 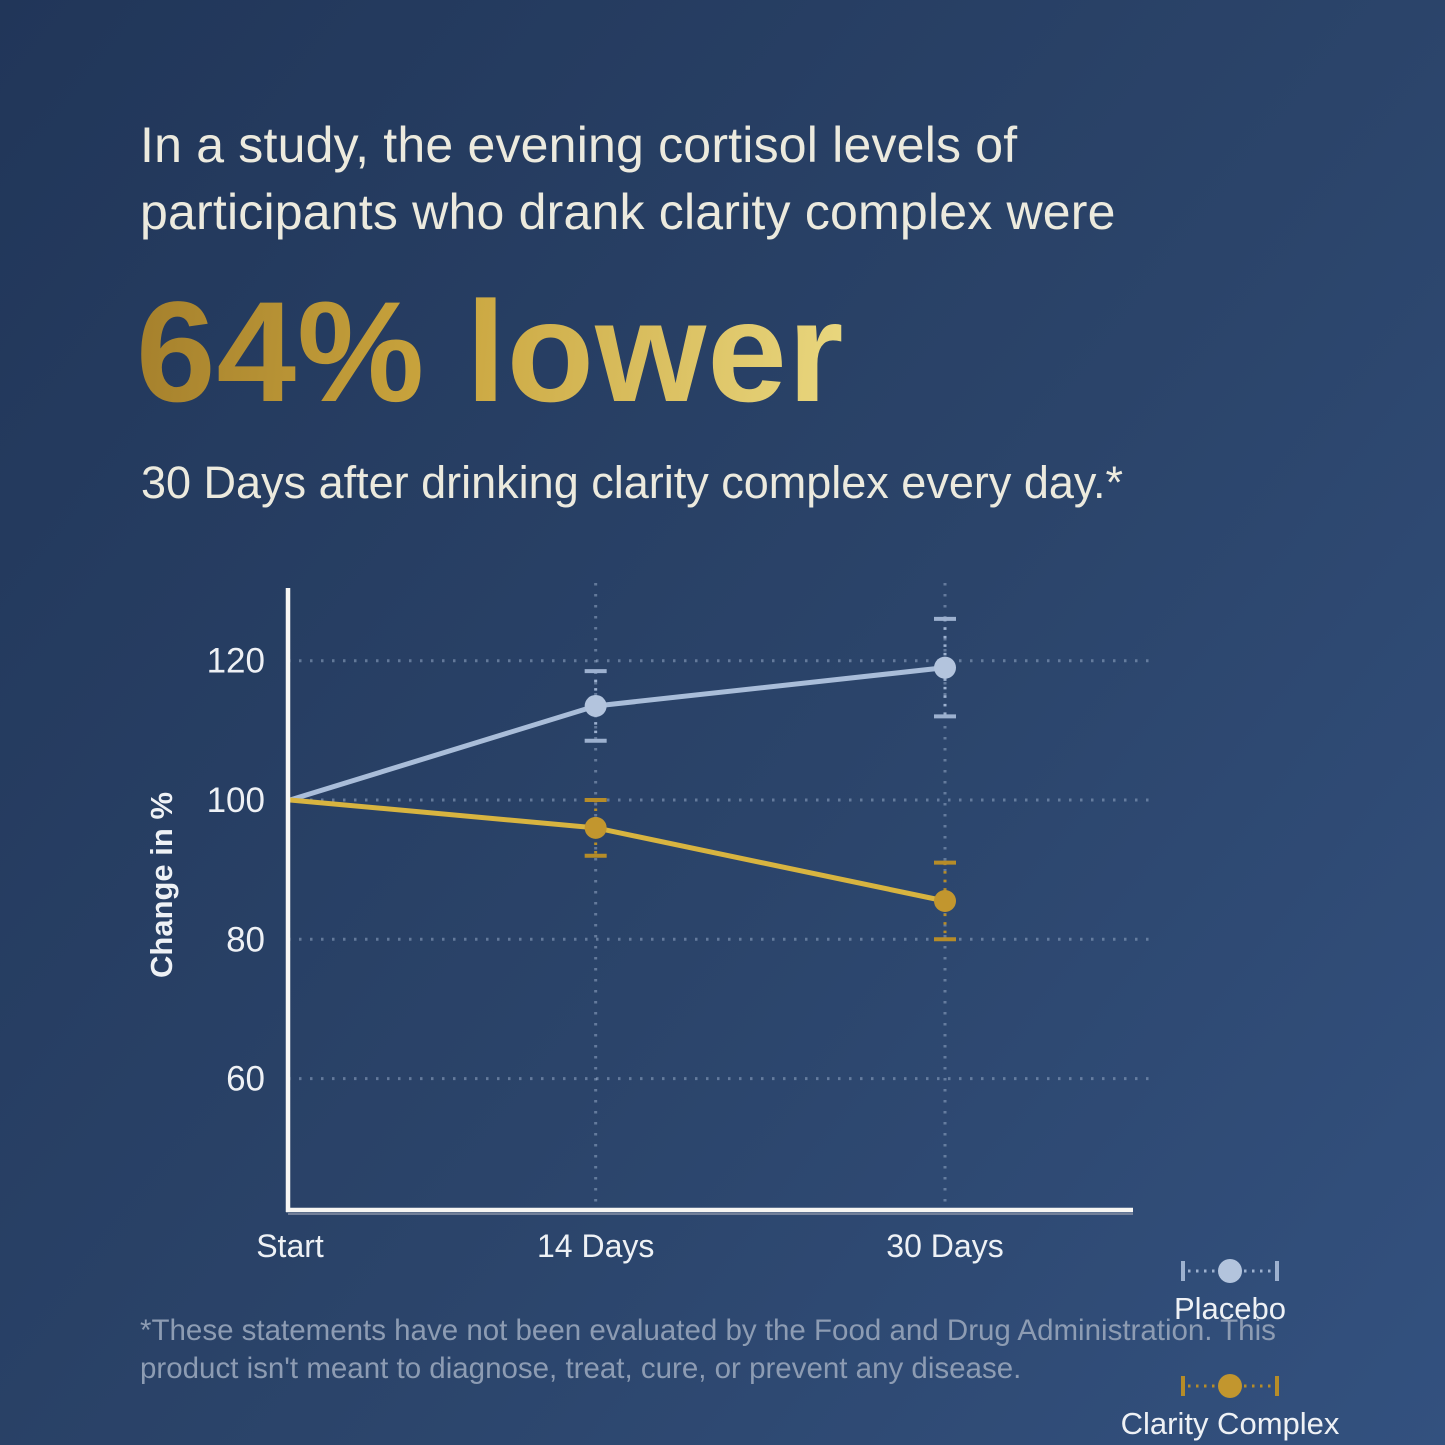 I want to click on legend-item-clarity-complex: Clarity Complex, so click(x=1230, y=1407).